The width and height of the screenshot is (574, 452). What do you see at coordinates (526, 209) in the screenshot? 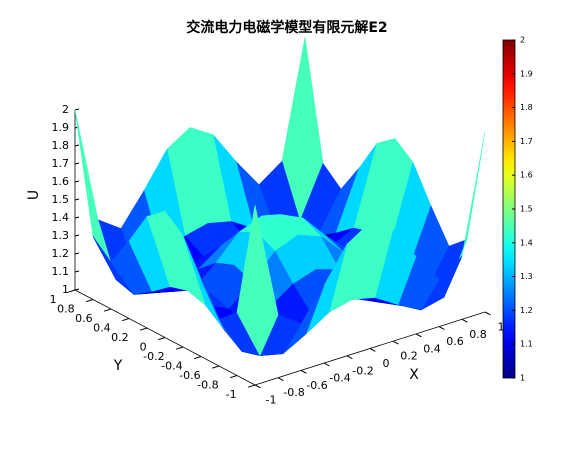
I see `colorbar-tick-label: 1.5` at bounding box center [526, 209].